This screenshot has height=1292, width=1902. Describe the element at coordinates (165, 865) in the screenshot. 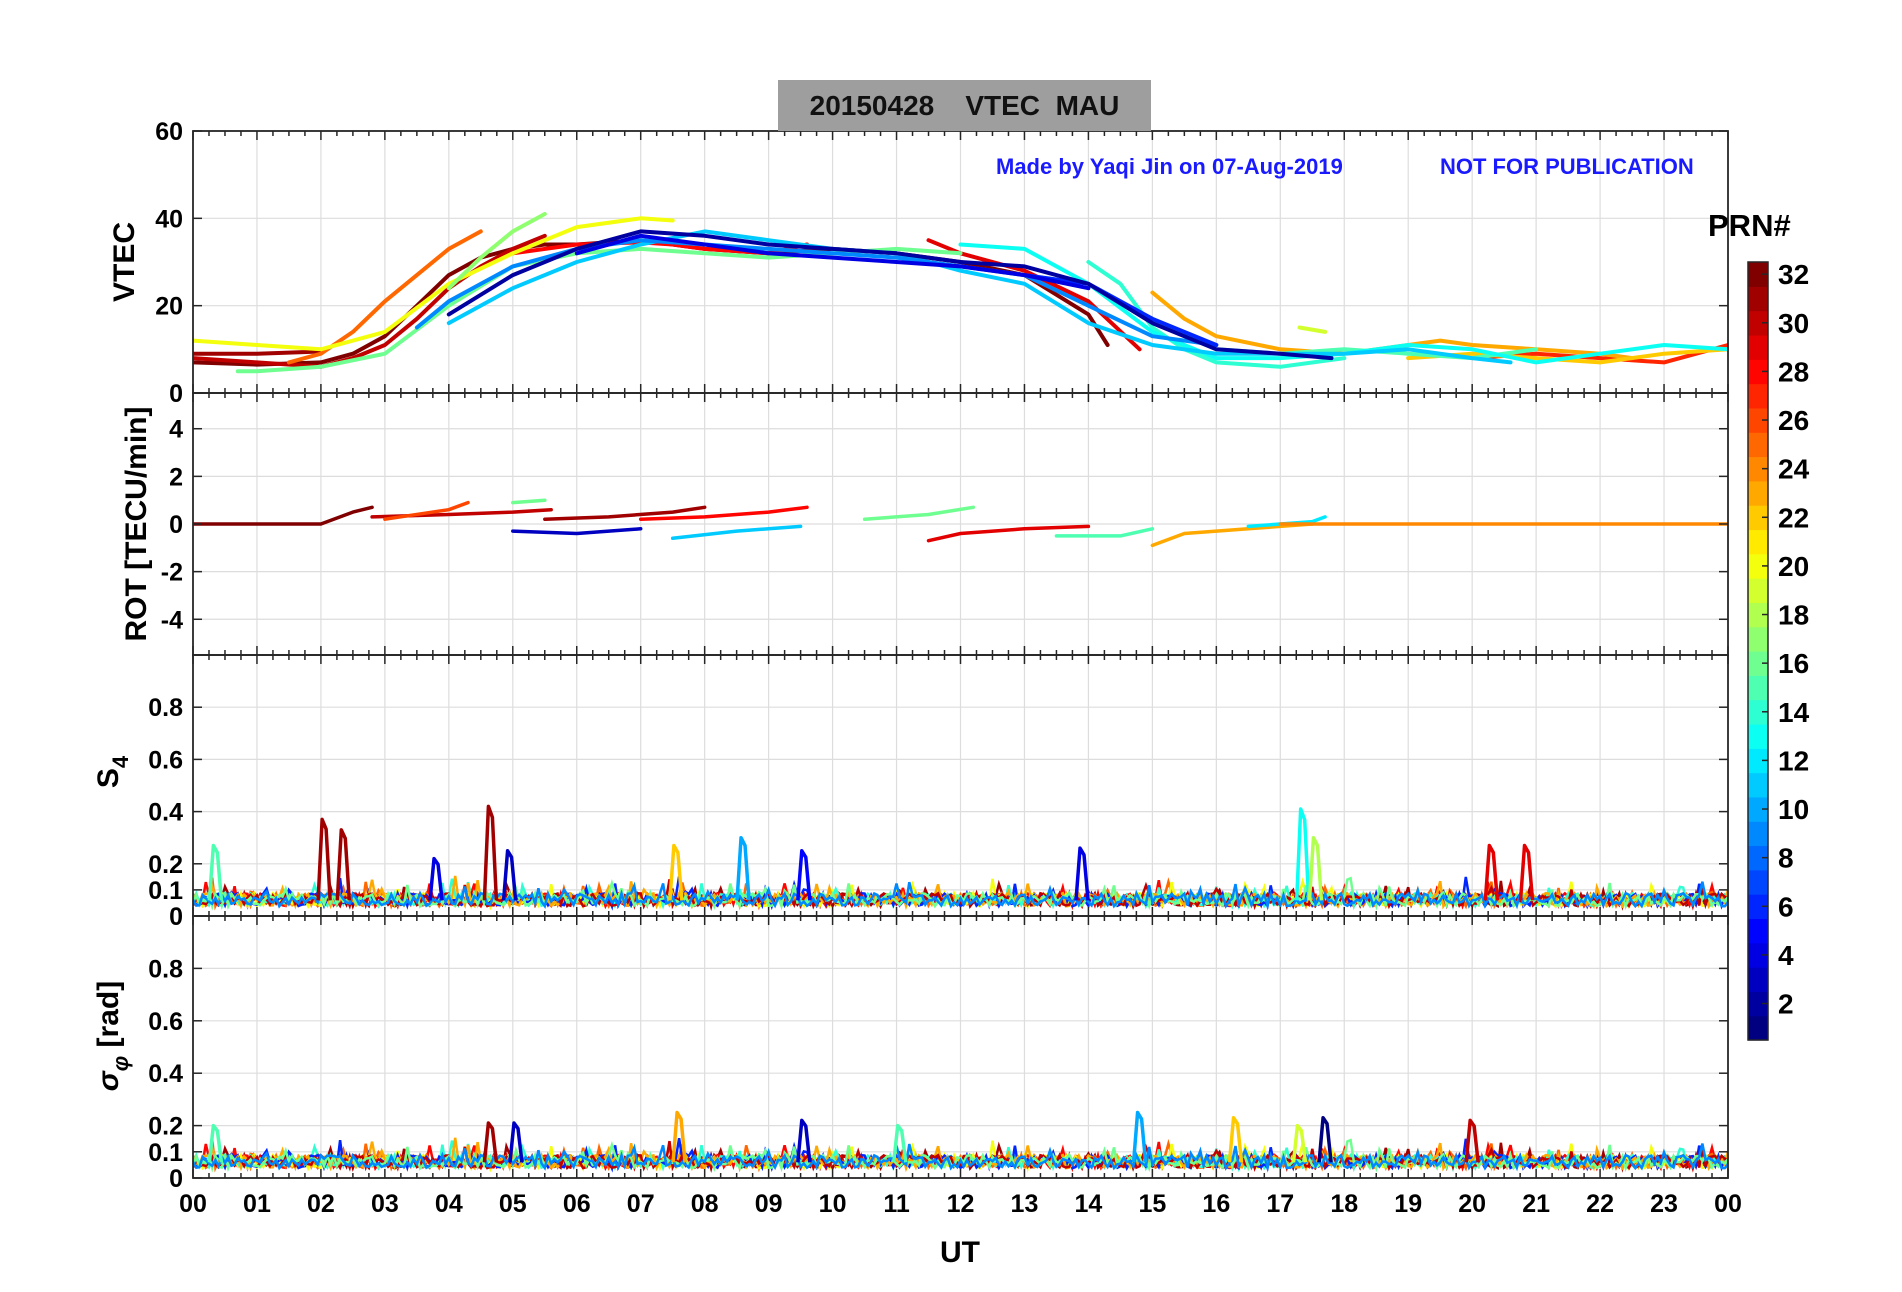

I see `s4-ytick-label: 0.2` at that location.